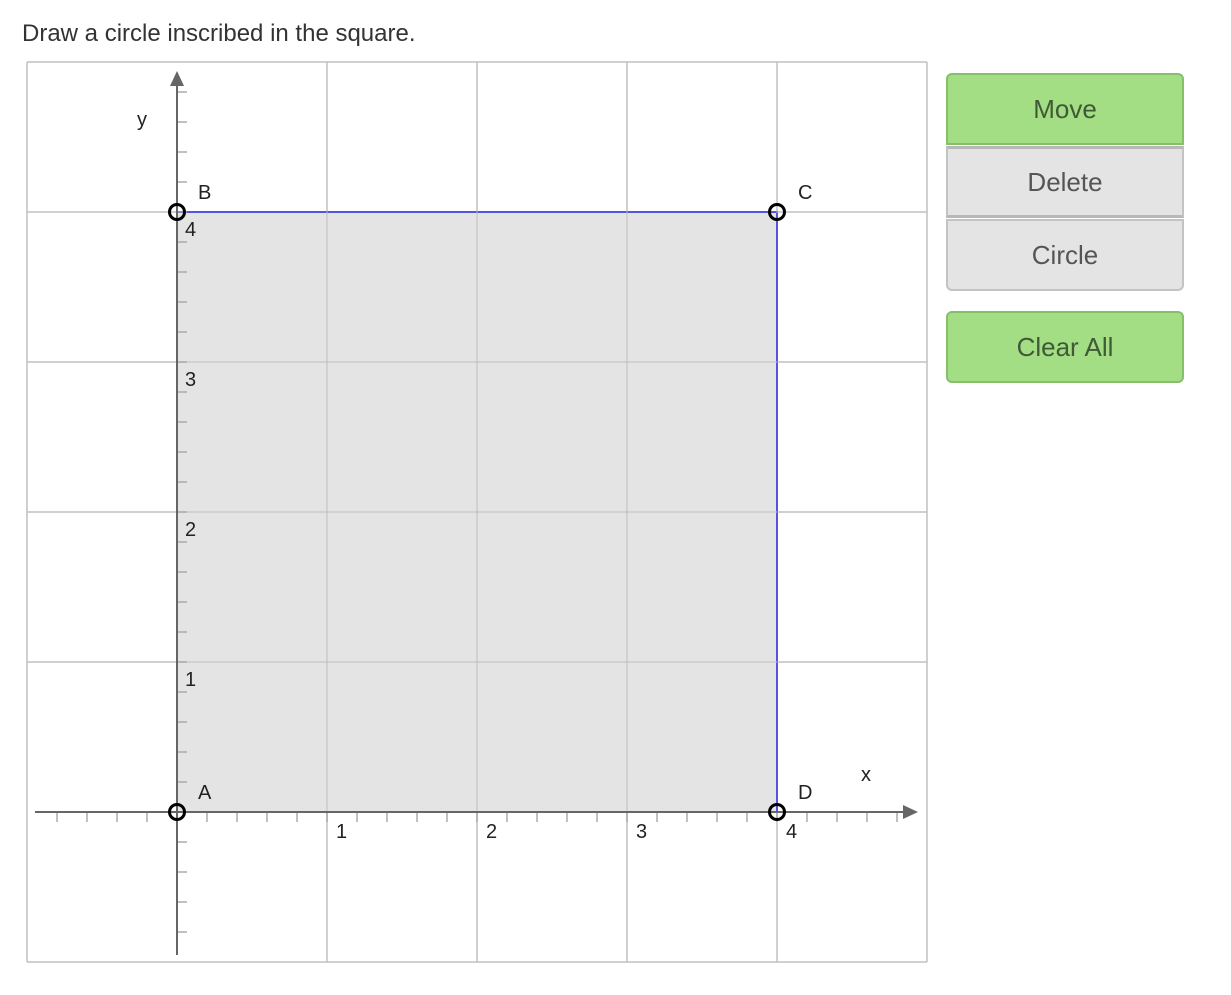  What do you see at coordinates (190, 530) in the screenshot?
I see `y-tick-label: 2` at bounding box center [190, 530].